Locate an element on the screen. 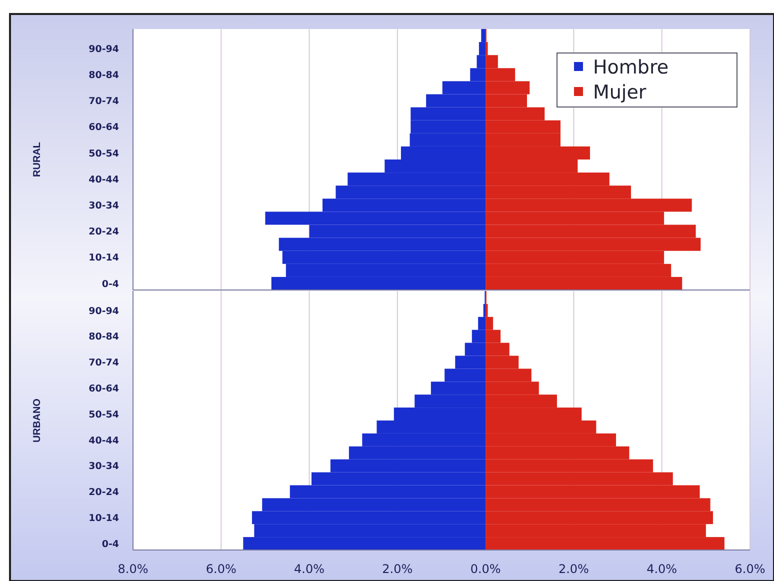 Image resolution: width=774 pixels, height=581 pixels. y-axis-title: URBANO is located at coordinates (37, 420).